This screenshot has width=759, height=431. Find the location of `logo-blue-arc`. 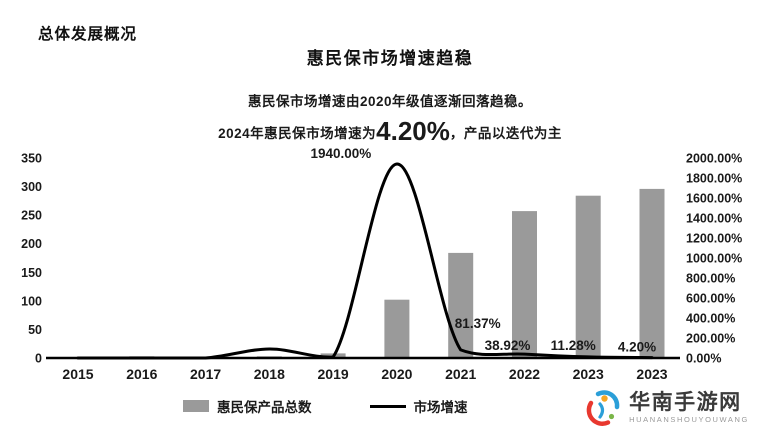

logo-blue-arc is located at coordinates (607, 400).